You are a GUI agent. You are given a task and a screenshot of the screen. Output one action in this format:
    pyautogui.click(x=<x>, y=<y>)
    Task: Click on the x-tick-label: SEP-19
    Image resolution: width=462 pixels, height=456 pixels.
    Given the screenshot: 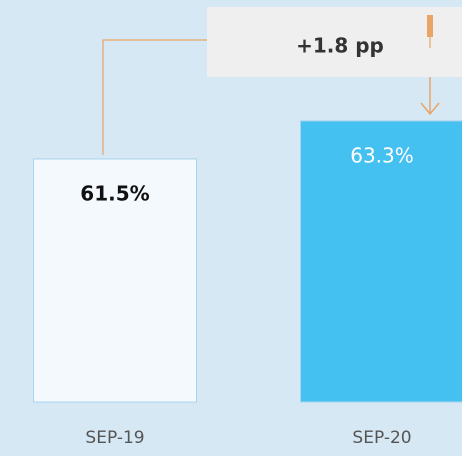 What is the action you would take?
    pyautogui.click(x=114, y=438)
    